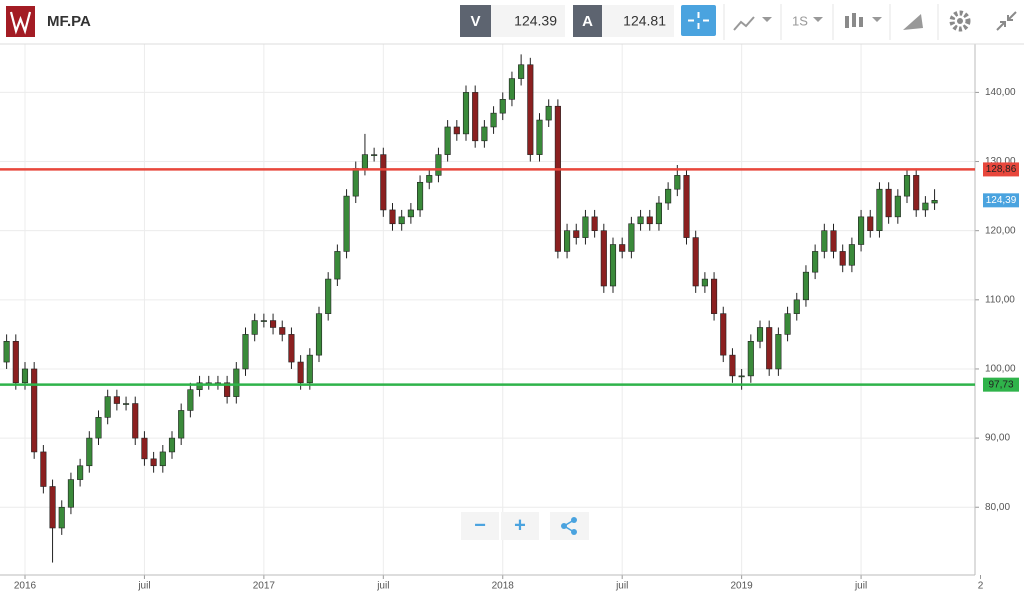  Describe the element at coordinates (528, 21) in the screenshot. I see `bid-box` at that location.